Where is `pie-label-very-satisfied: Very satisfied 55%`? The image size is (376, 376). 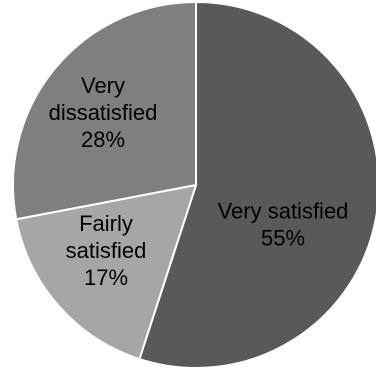 pie-label-very-satisfied: Very satisfied 55% is located at coordinates (283, 225).